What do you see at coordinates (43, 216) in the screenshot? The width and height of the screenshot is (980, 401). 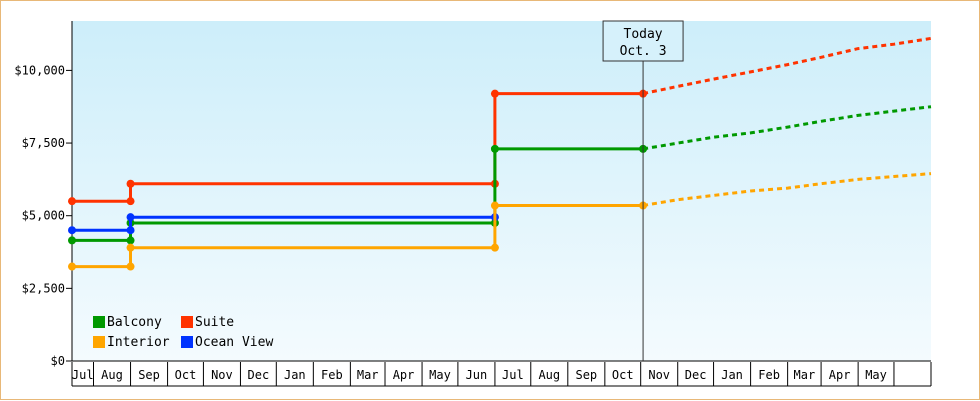 I see `y-tick-label: $5,000` at bounding box center [43, 216].